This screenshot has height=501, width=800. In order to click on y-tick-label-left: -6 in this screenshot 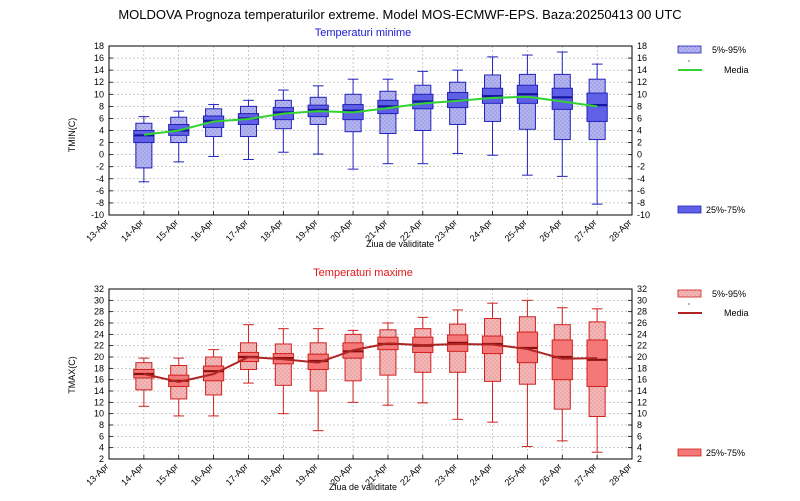, I will do `click(100, 191)`.